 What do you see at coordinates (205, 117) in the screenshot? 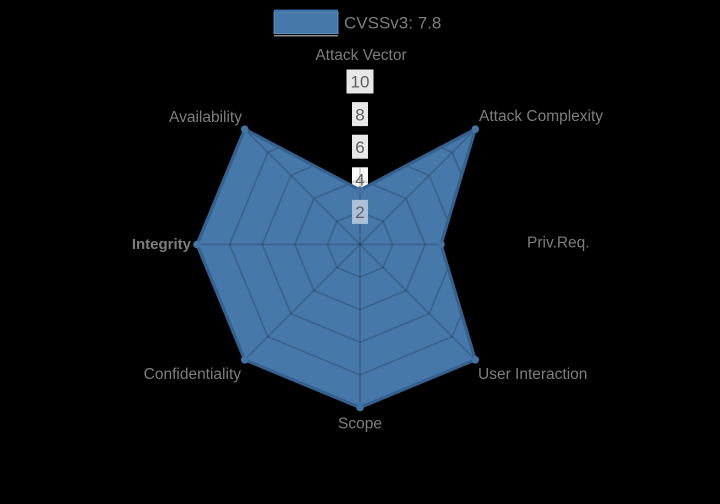
I see `svg-text: Availability` at bounding box center [205, 117].